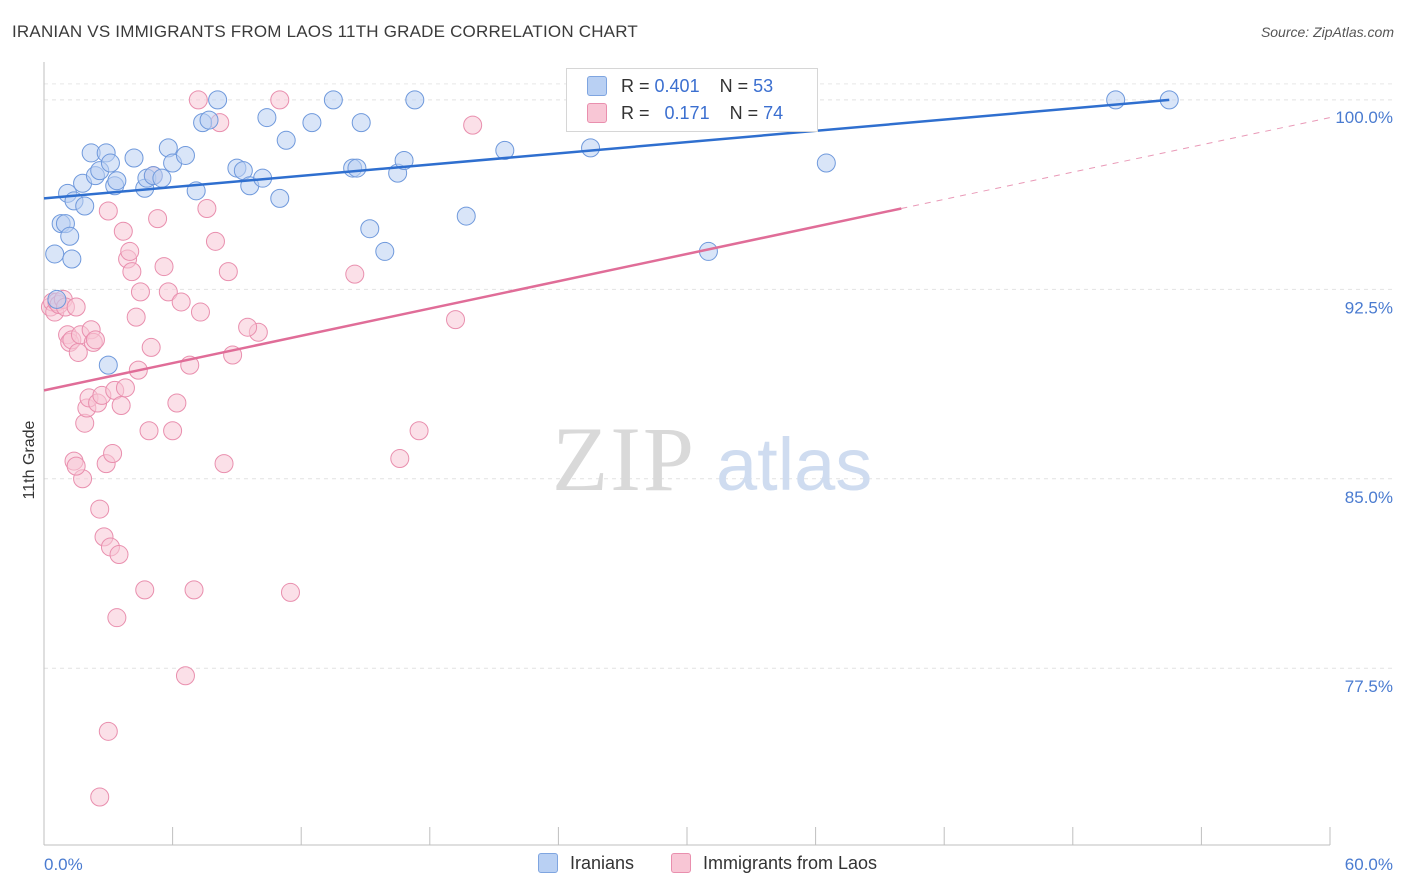  What do you see at coordinates (692, 100) in the screenshot?
I see `correlation-legend: R = 0.401 N = 53 R = 0.171 N = 74` at bounding box center [692, 100].